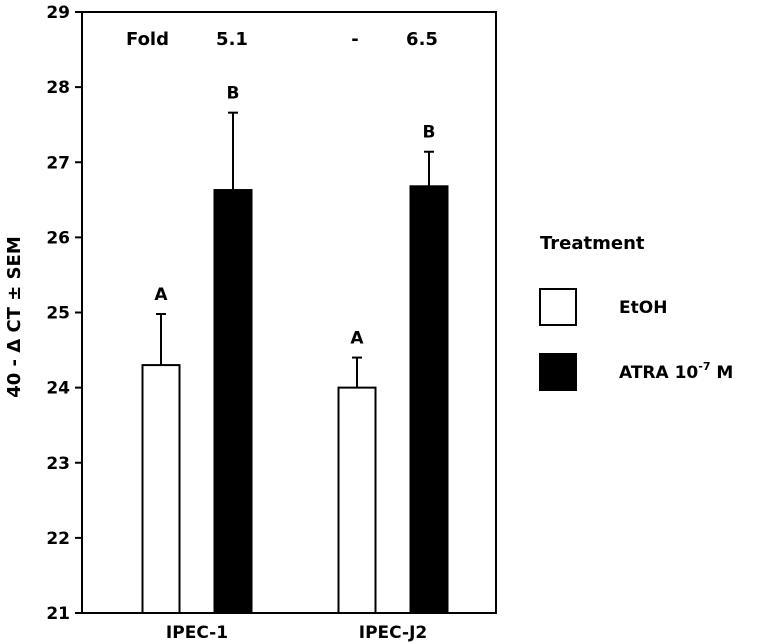  I want to click on y-tick-label: 27, so click(58, 163).